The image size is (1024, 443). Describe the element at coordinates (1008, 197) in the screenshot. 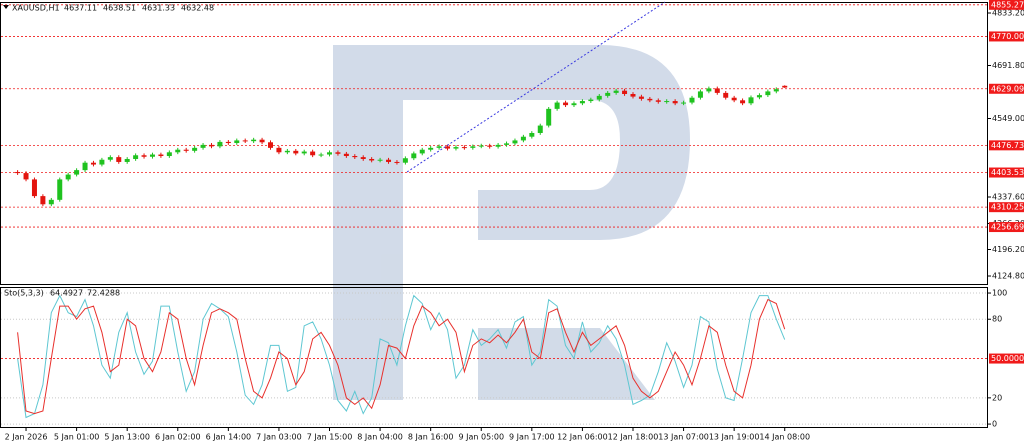

I see `y-tick-label: 4337.60` at that location.